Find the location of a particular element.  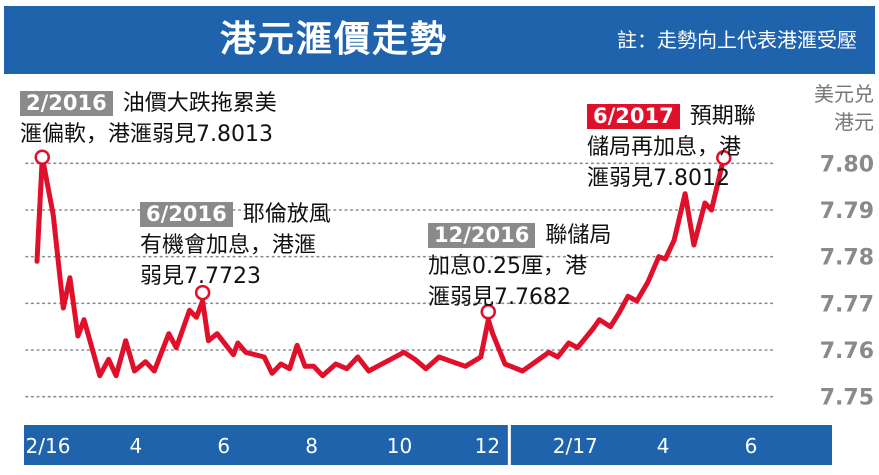

annotation-date-tag: 12/2016 is located at coordinates (482, 235).